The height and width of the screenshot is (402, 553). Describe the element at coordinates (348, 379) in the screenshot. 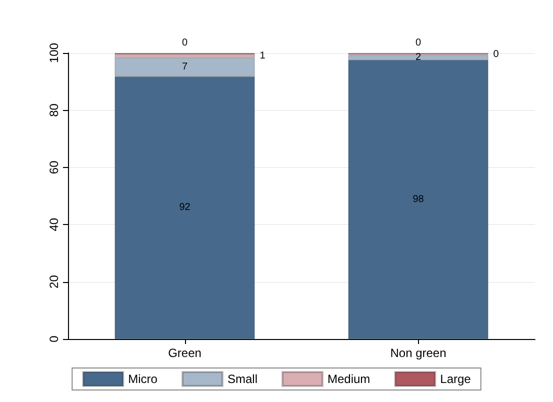

I see `legend-label: Medium` at that location.